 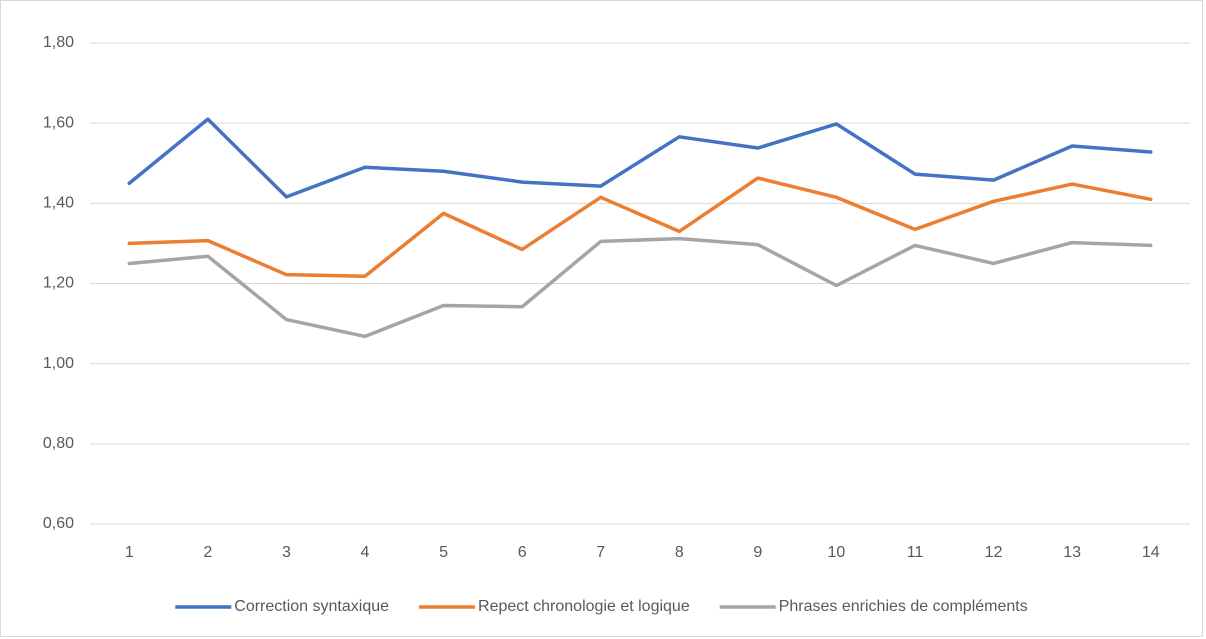 I want to click on x-tick-label: 13, so click(x=1072, y=552).